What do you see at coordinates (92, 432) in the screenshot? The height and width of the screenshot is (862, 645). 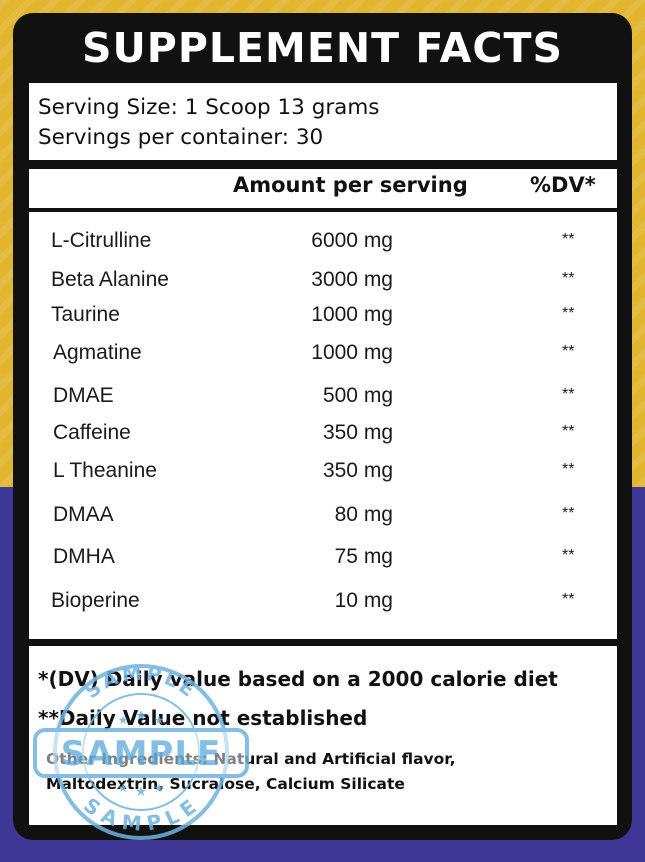 I see `ingredient-name: Caffeine` at bounding box center [92, 432].